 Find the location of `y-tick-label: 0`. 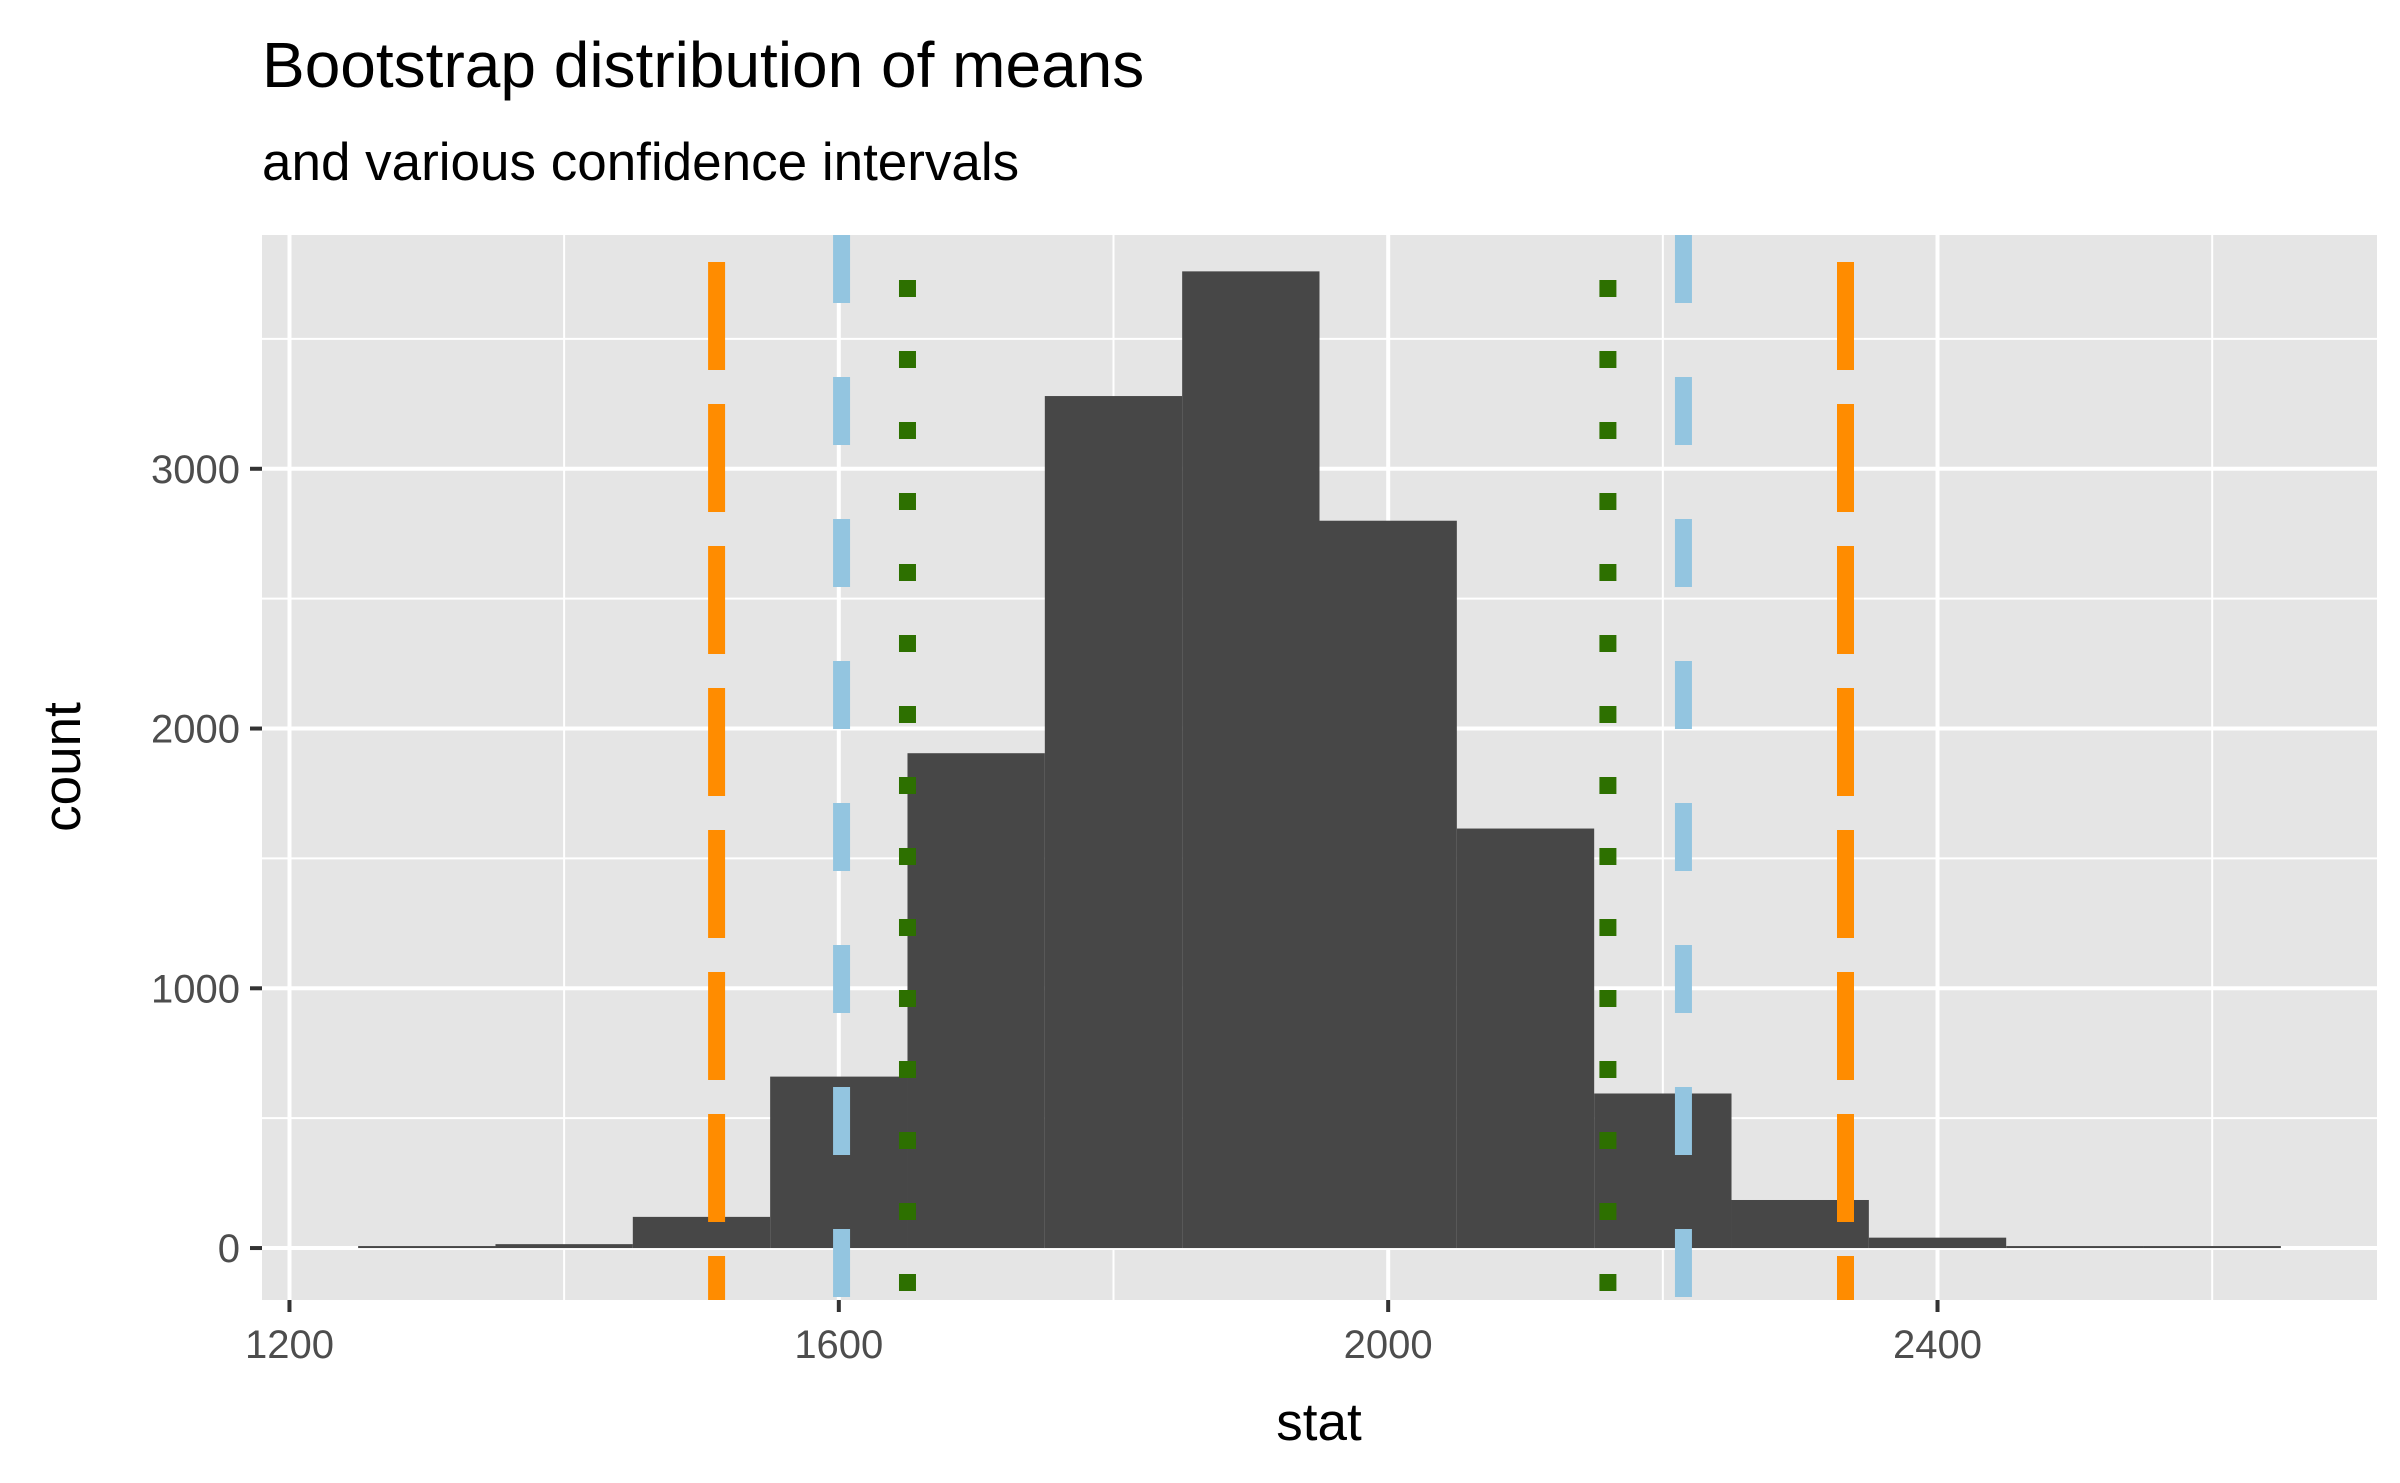

y-tick-label: 0 is located at coordinates (229, 1249).